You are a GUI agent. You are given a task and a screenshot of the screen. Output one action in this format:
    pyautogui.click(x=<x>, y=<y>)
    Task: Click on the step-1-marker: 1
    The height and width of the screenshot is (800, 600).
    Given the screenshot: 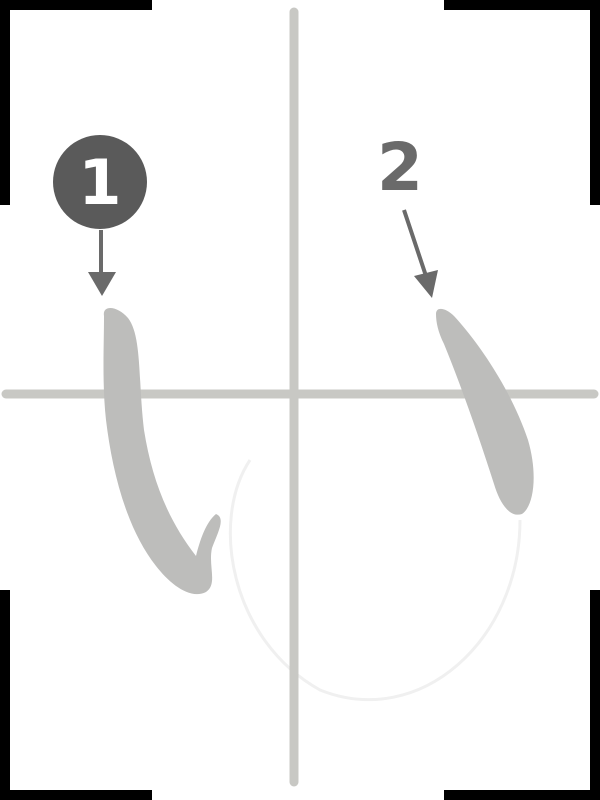 What is the action you would take?
    pyautogui.click(x=100, y=215)
    